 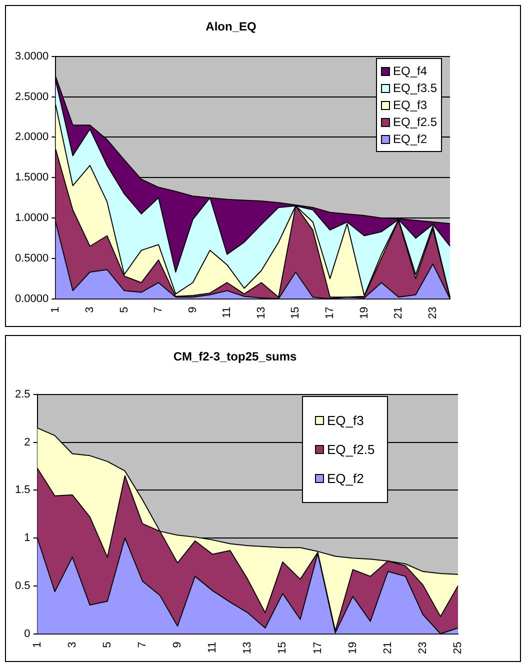 What do you see at coordinates (27, 442) in the screenshot?
I see `y-tick-label: 2` at bounding box center [27, 442].